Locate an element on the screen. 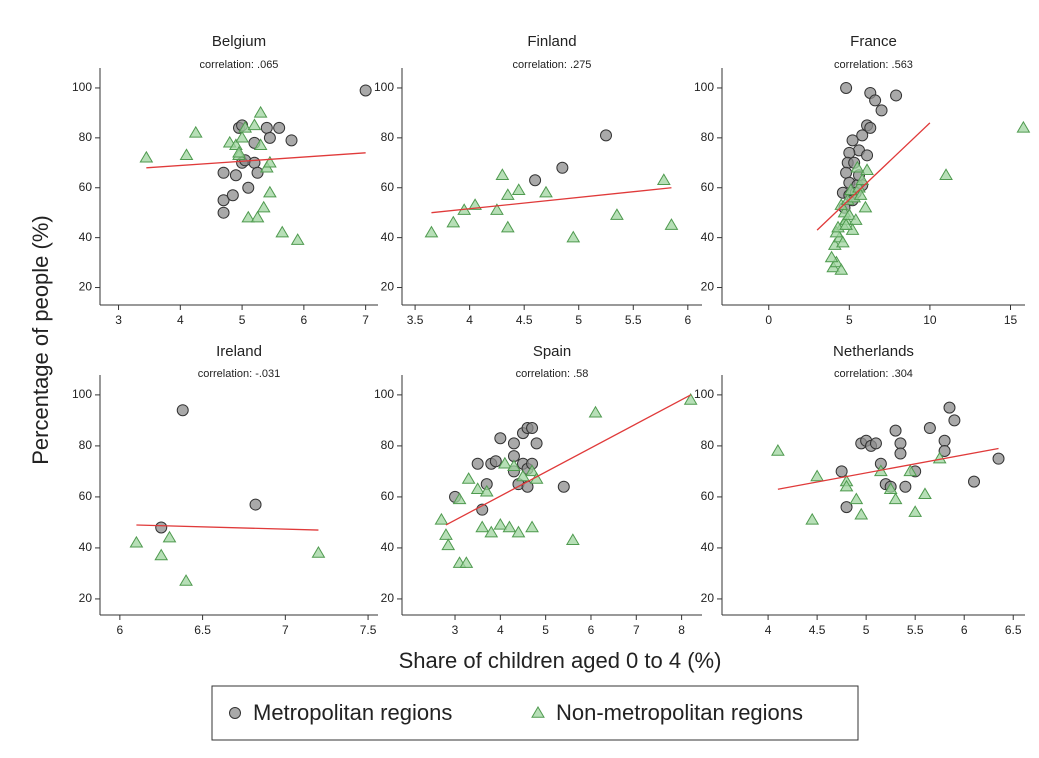 This screenshot has height=758, width=1039. x-tick-label: 3.5 is located at coordinates (415, 320).